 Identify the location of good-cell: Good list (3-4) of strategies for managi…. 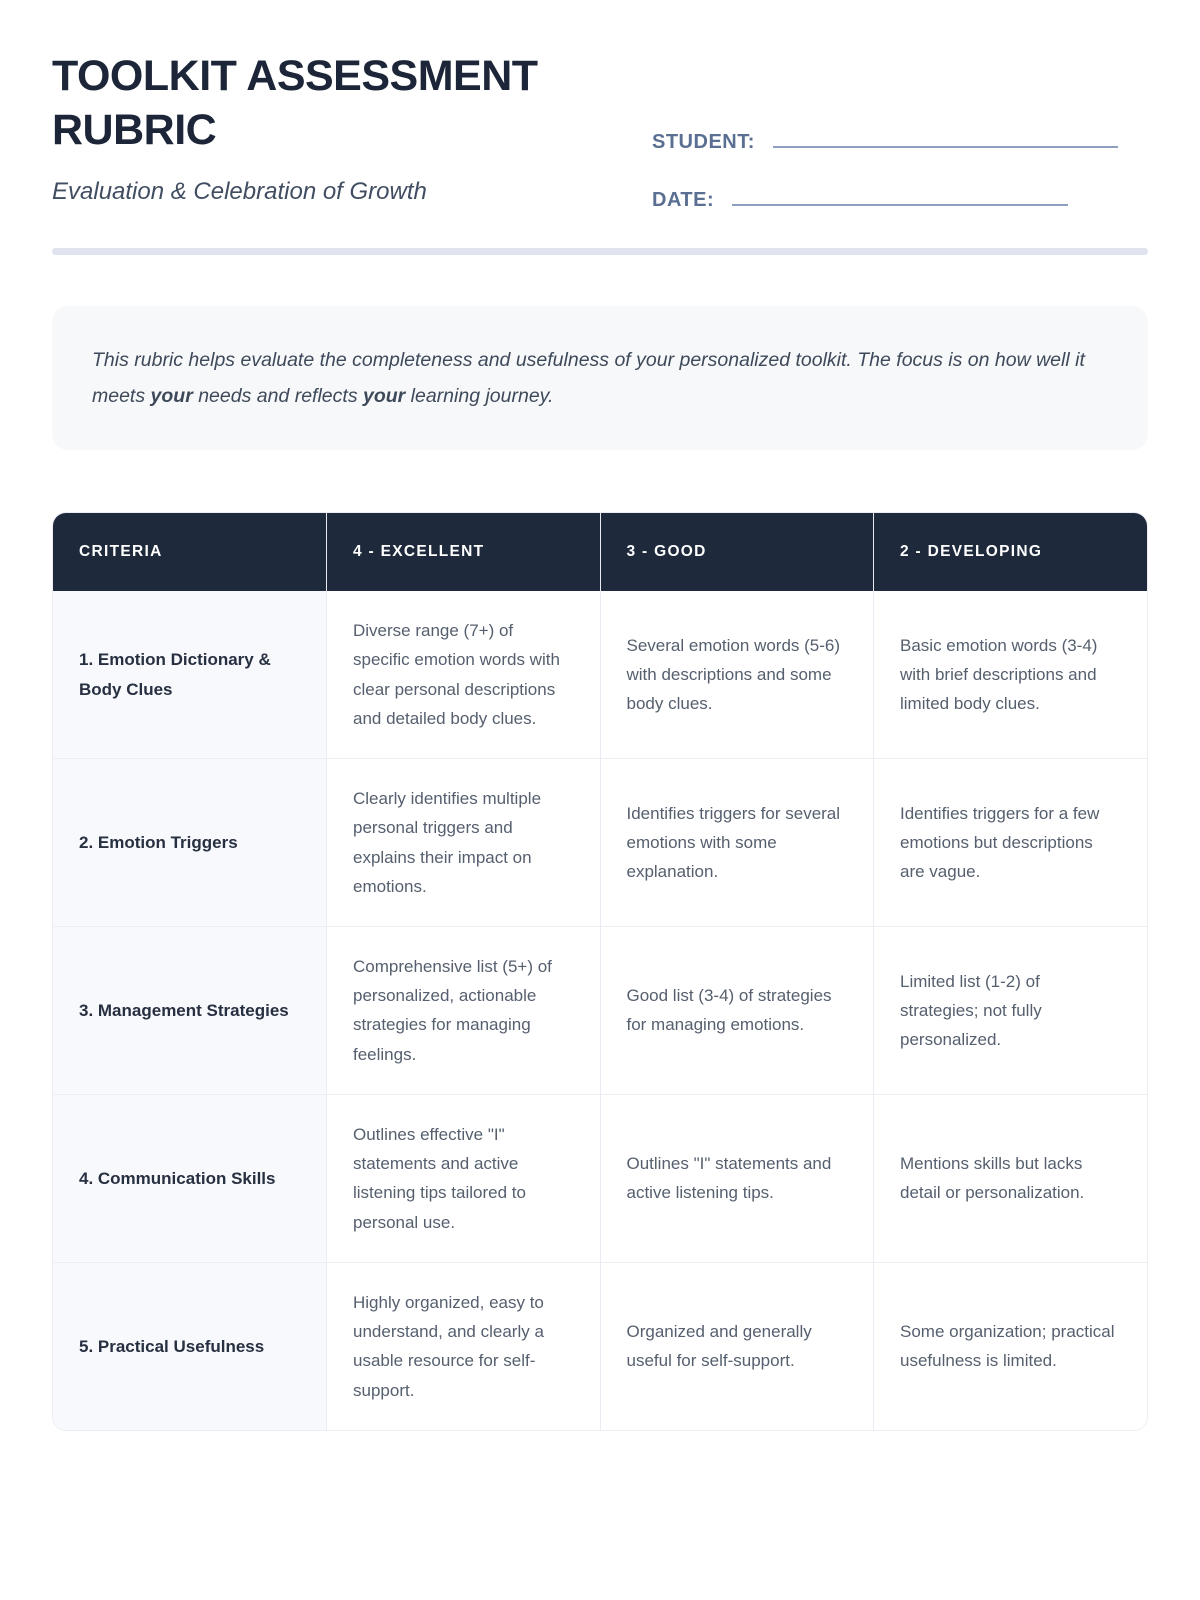
(736, 1010).